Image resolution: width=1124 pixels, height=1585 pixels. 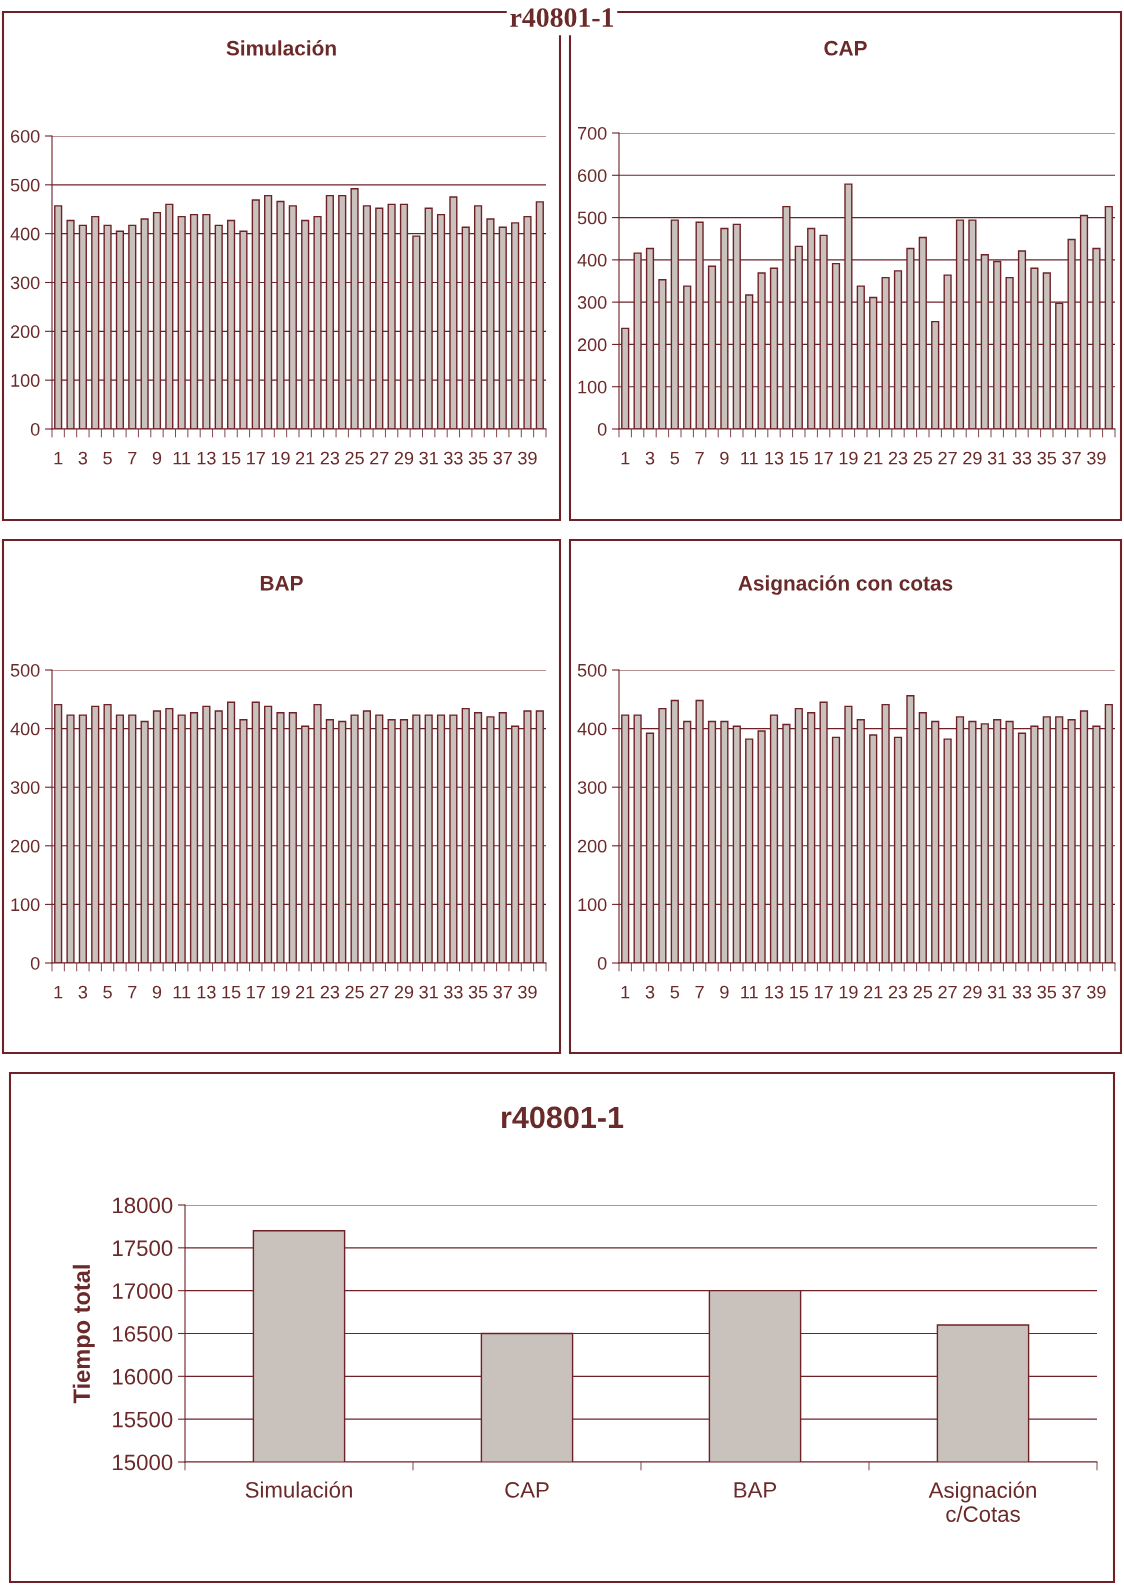 What do you see at coordinates (143, 1376) in the screenshot?
I see `y-tick-label: 16000` at bounding box center [143, 1376].